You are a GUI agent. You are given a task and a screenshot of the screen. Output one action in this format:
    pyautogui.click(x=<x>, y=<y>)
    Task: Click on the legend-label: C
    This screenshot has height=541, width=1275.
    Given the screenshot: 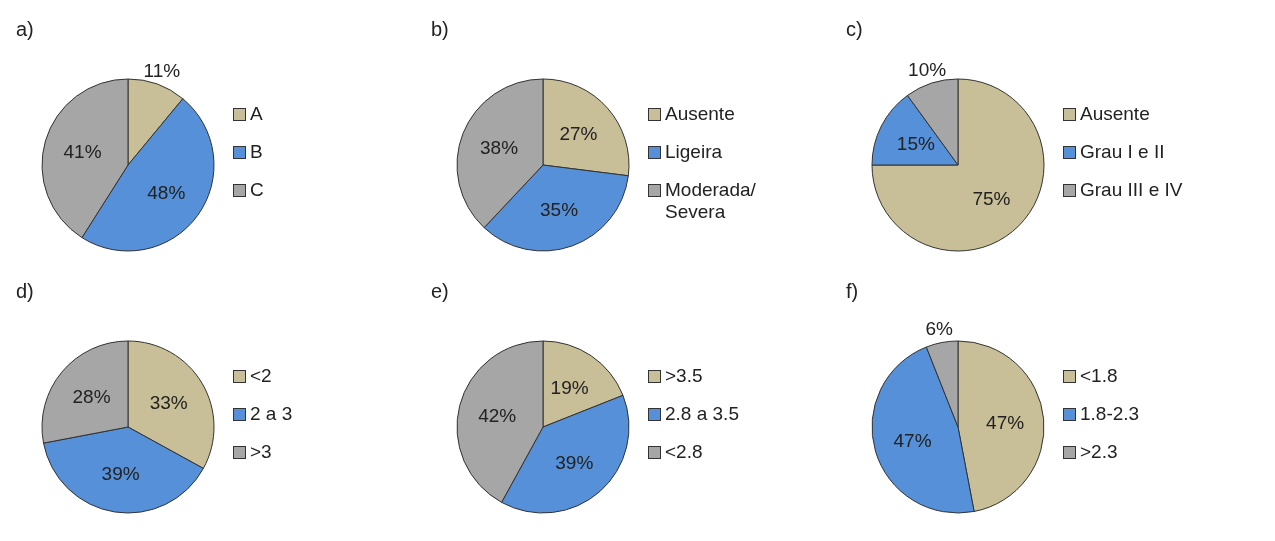 What is the action you would take?
    pyautogui.click(x=257, y=190)
    